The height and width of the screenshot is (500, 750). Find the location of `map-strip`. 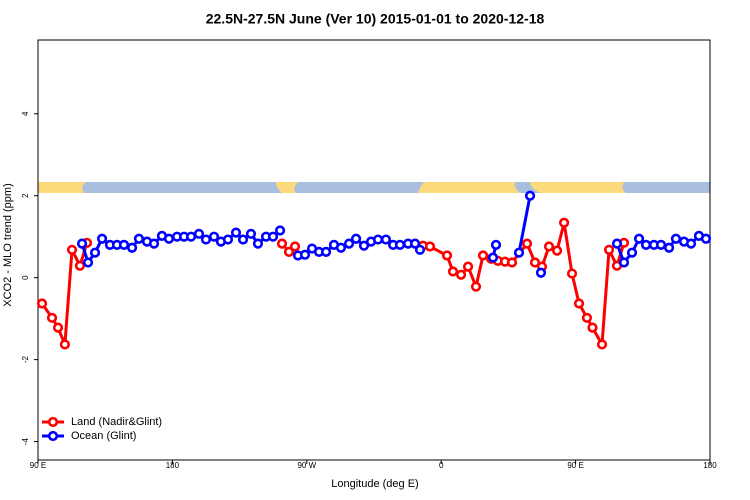

map-strip is located at coordinates (374, 187).